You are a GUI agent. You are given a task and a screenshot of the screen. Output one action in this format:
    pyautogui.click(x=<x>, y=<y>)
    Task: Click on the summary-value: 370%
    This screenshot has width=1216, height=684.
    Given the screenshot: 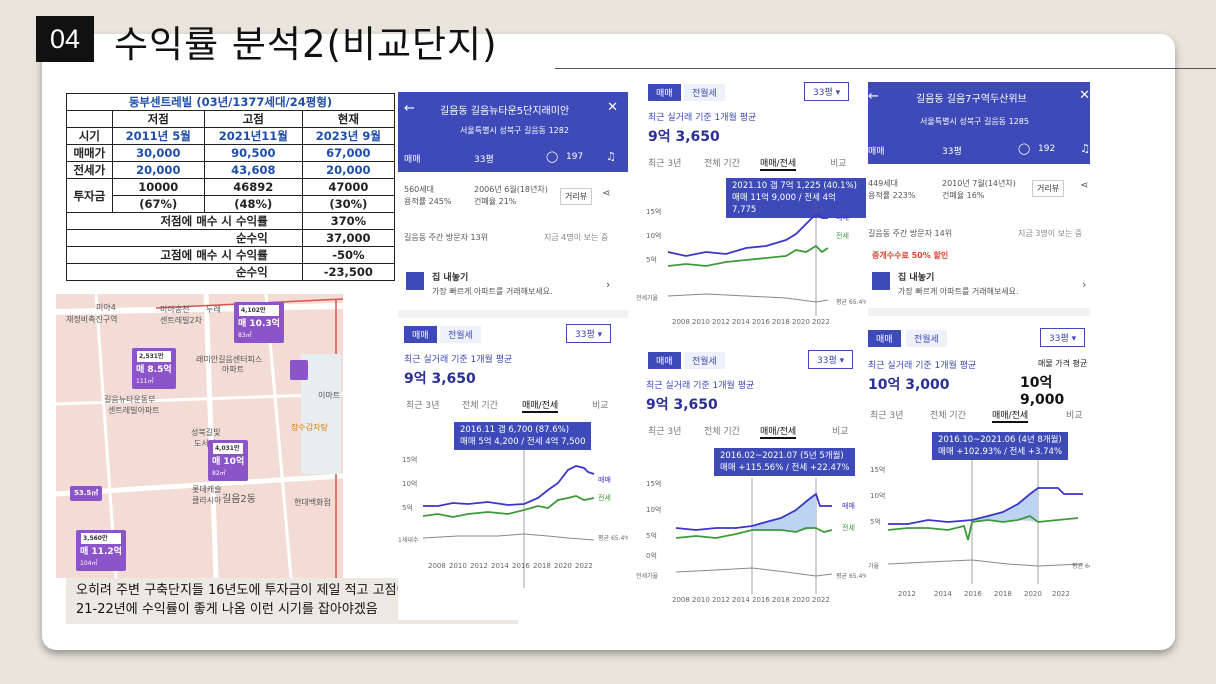 What is the action you would take?
    pyautogui.click(x=348, y=221)
    